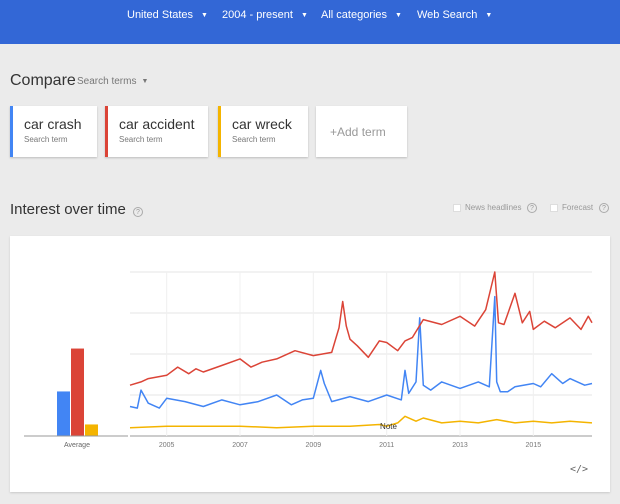 The height and width of the screenshot is (504, 620). Describe the element at coordinates (167, 445) in the screenshot. I see `x-tick-label: 2005` at that location.